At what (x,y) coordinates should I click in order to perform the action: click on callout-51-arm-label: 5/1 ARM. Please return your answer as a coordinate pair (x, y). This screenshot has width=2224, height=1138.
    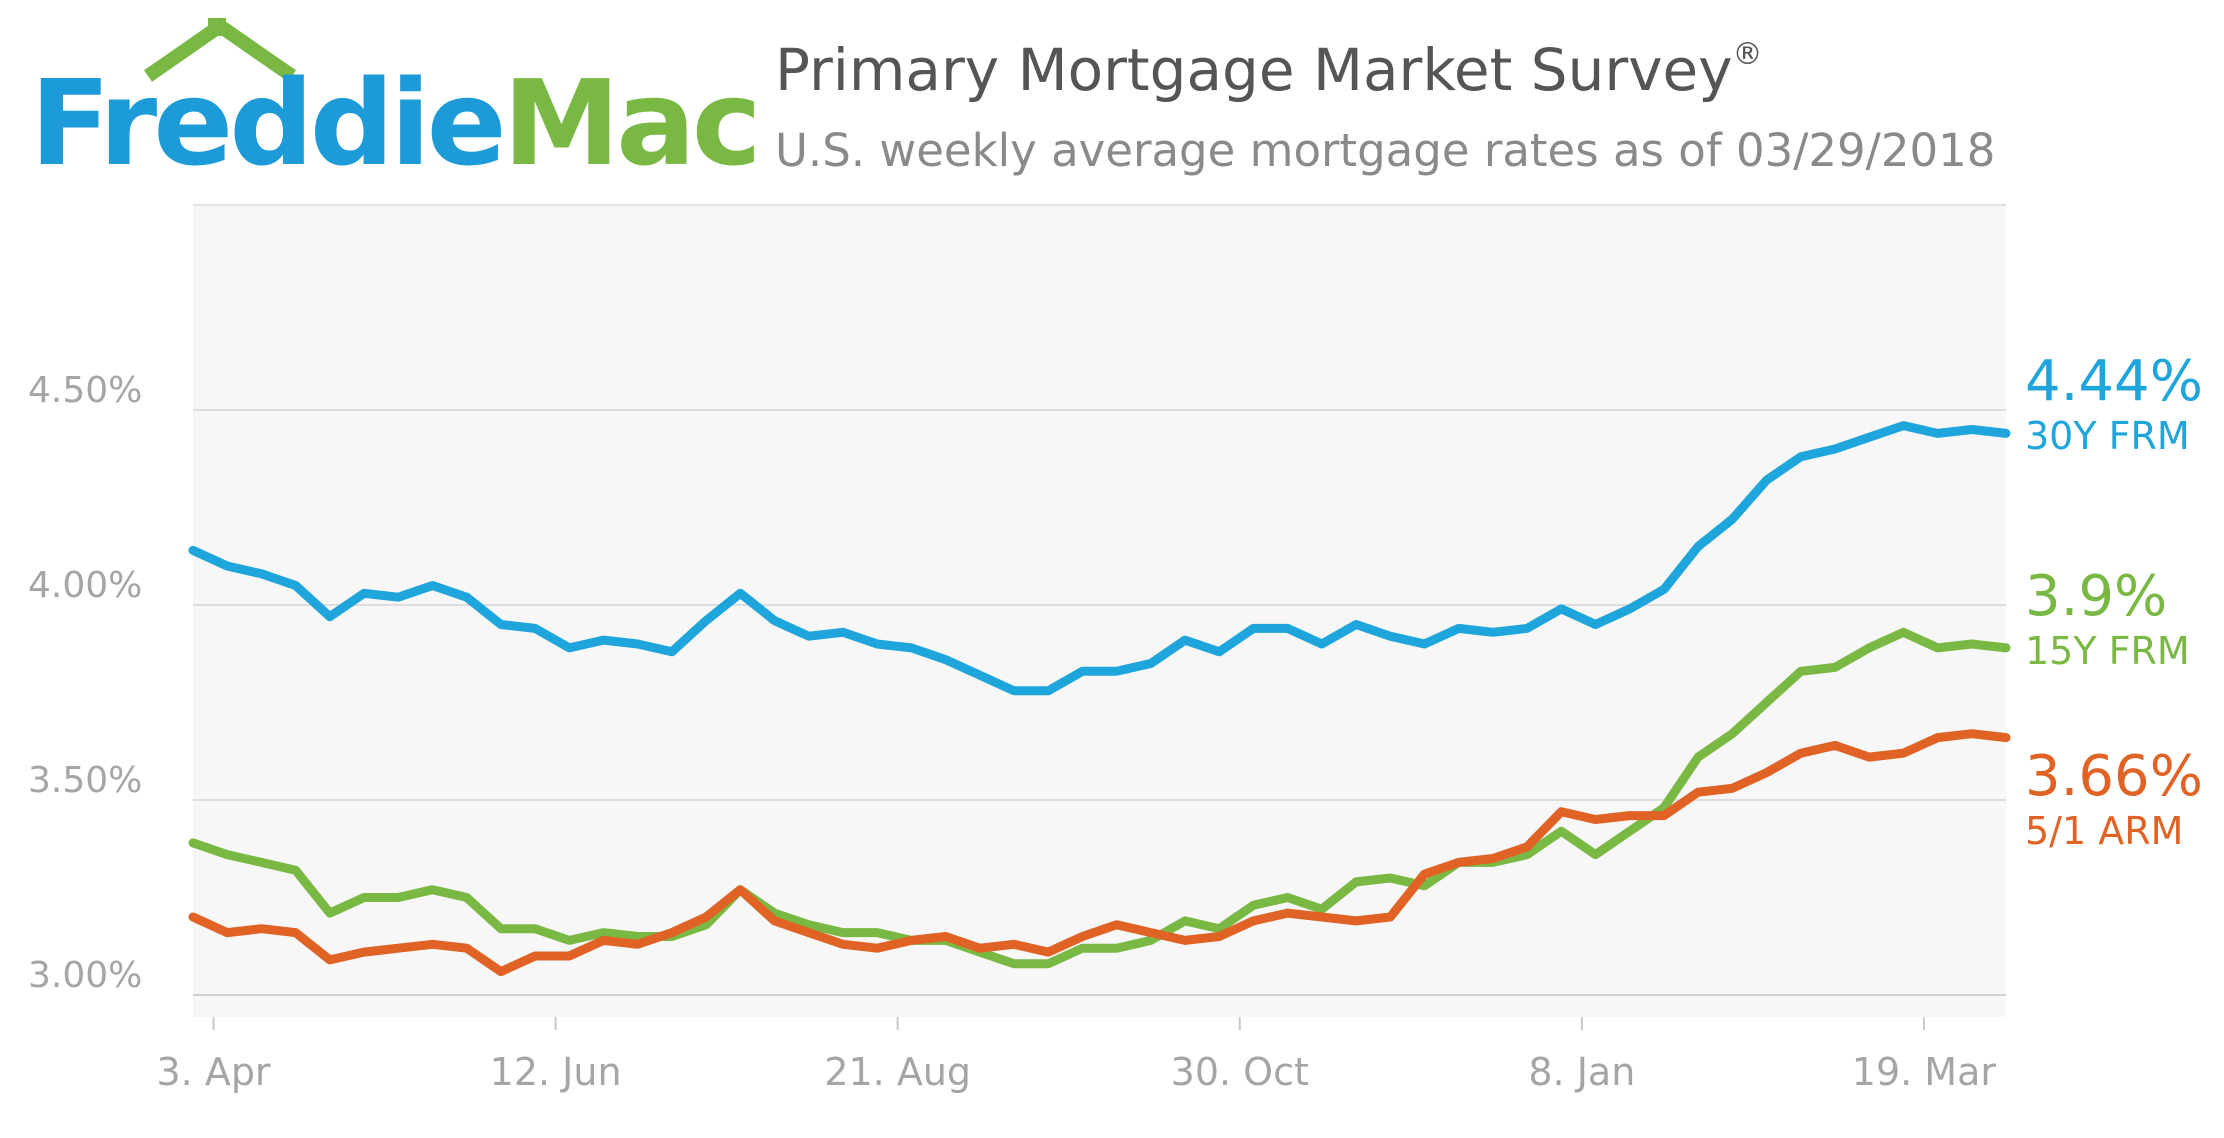
    Looking at the image, I should click on (2104, 831).